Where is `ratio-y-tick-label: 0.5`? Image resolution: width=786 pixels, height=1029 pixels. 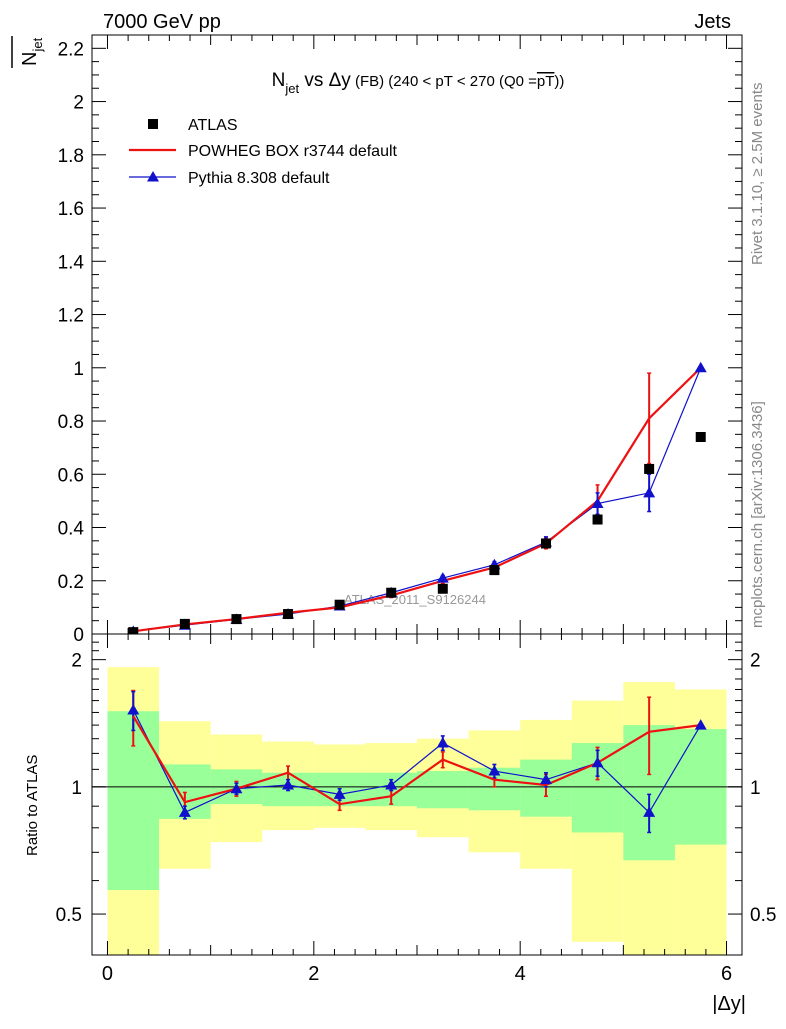
ratio-y-tick-label: 0.5 is located at coordinates (69, 915).